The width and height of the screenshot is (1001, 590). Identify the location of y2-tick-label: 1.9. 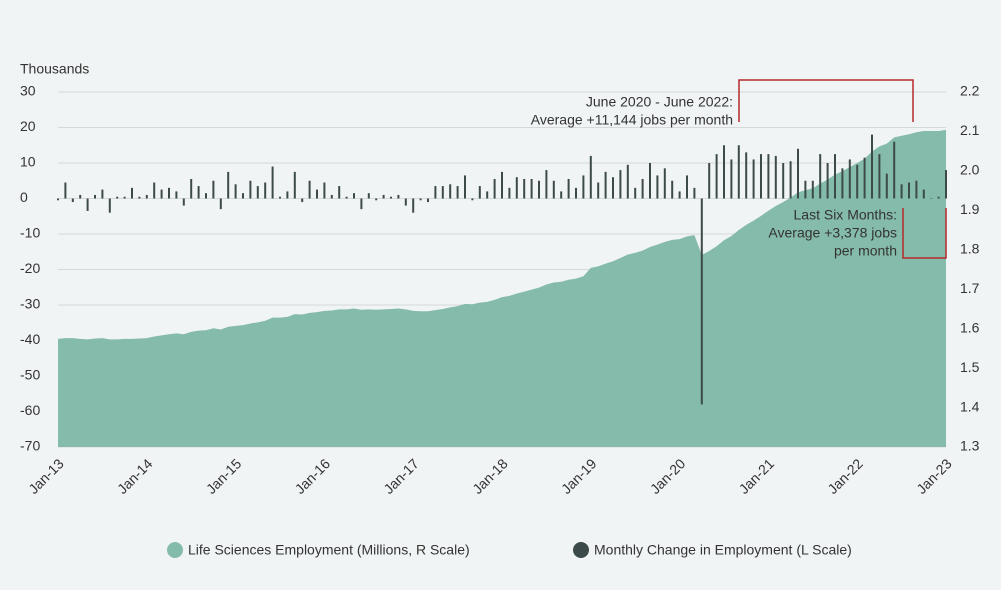
(970, 209).